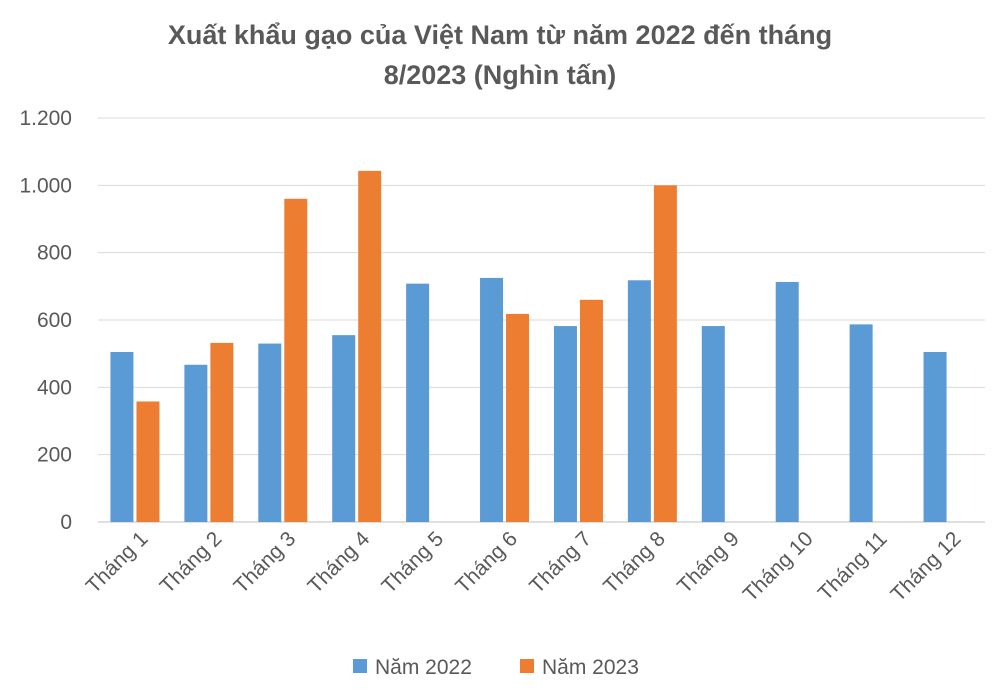 The height and width of the screenshot is (700, 1000). Describe the element at coordinates (708, 562) in the screenshot. I see `x-tick-label: Tháng 9` at that location.